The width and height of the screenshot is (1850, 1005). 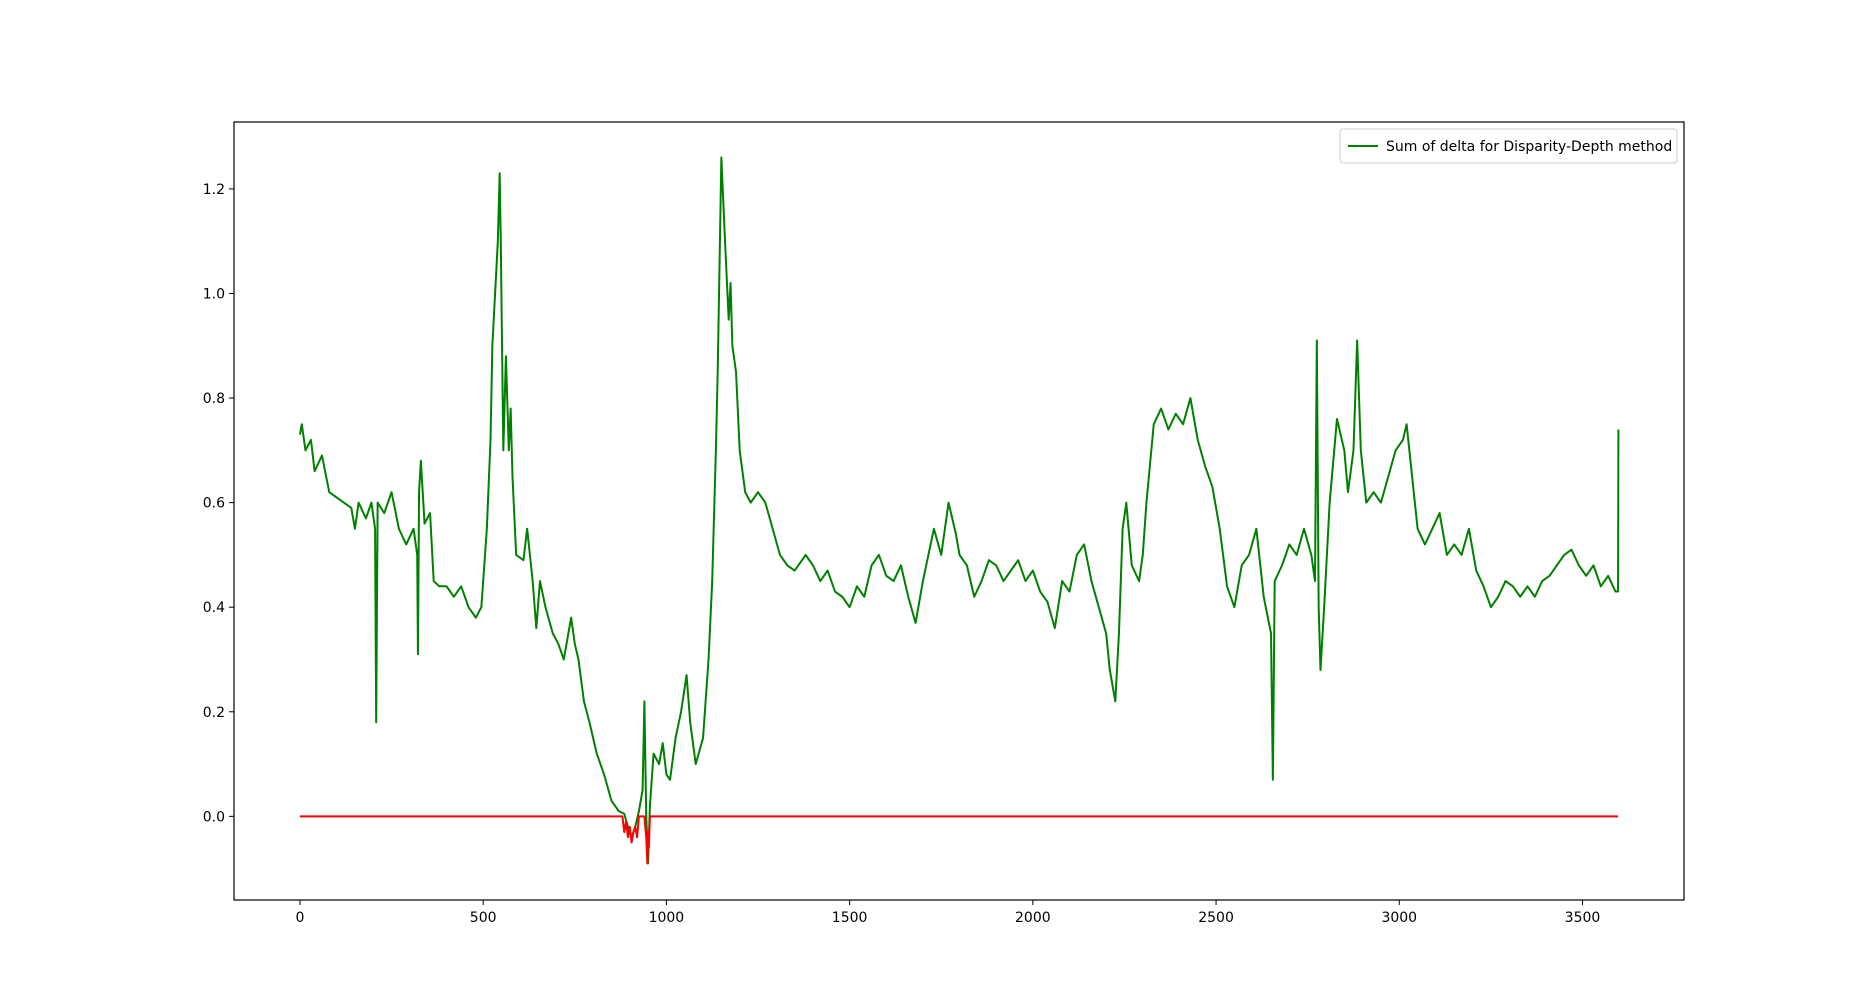 What do you see at coordinates (1216, 918) in the screenshot?
I see `x-tick-label: 2500` at bounding box center [1216, 918].